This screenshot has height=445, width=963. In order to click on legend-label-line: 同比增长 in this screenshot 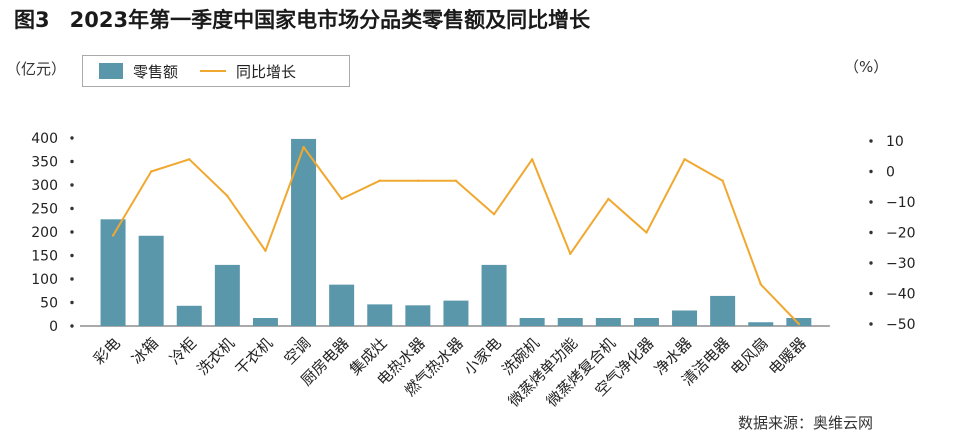, I will do `click(266, 71)`.